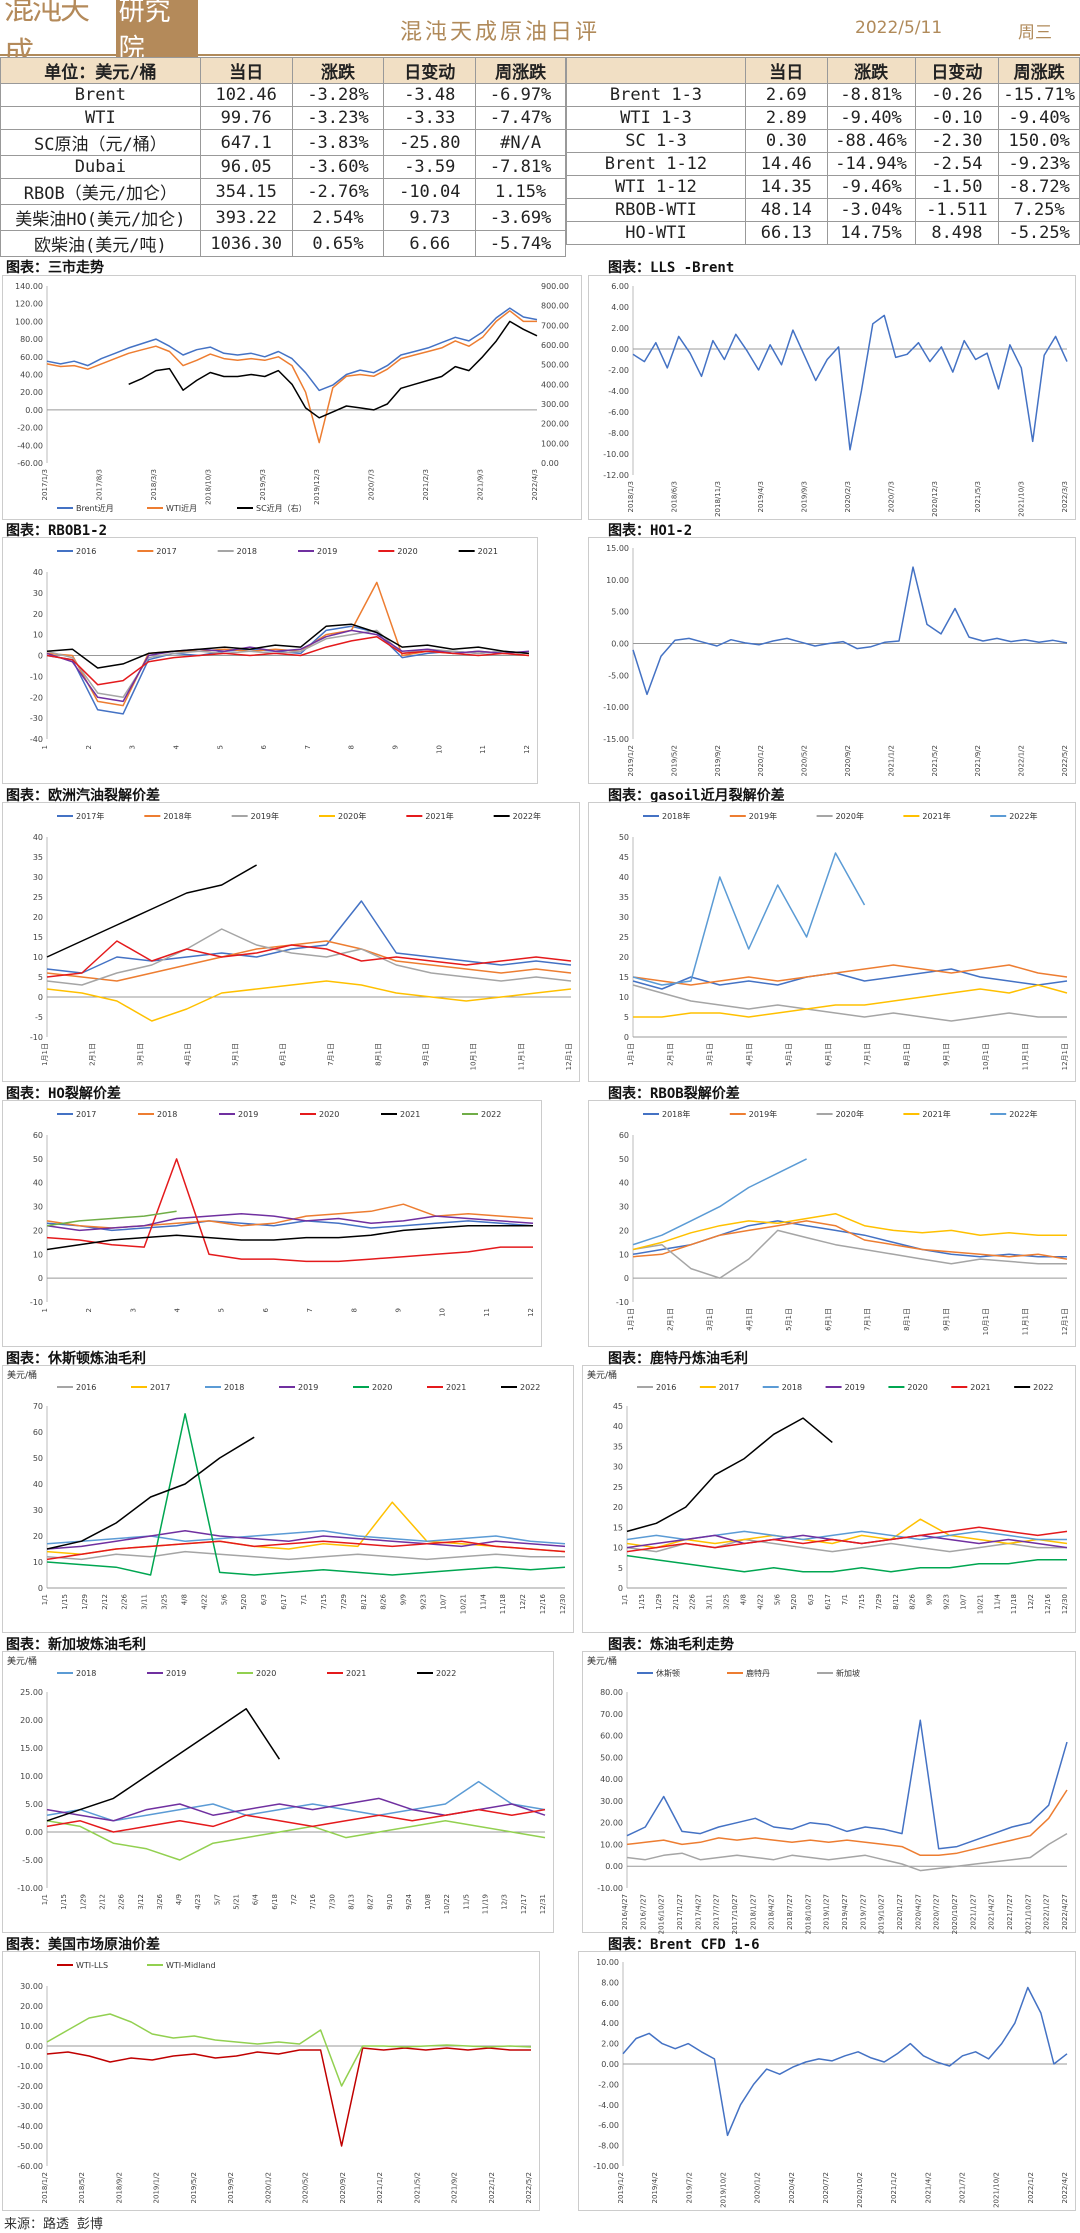 The image size is (1080, 2233). Describe the element at coordinates (380, 2187) in the screenshot. I see `x-tick-label: 2021/1/2` at that location.